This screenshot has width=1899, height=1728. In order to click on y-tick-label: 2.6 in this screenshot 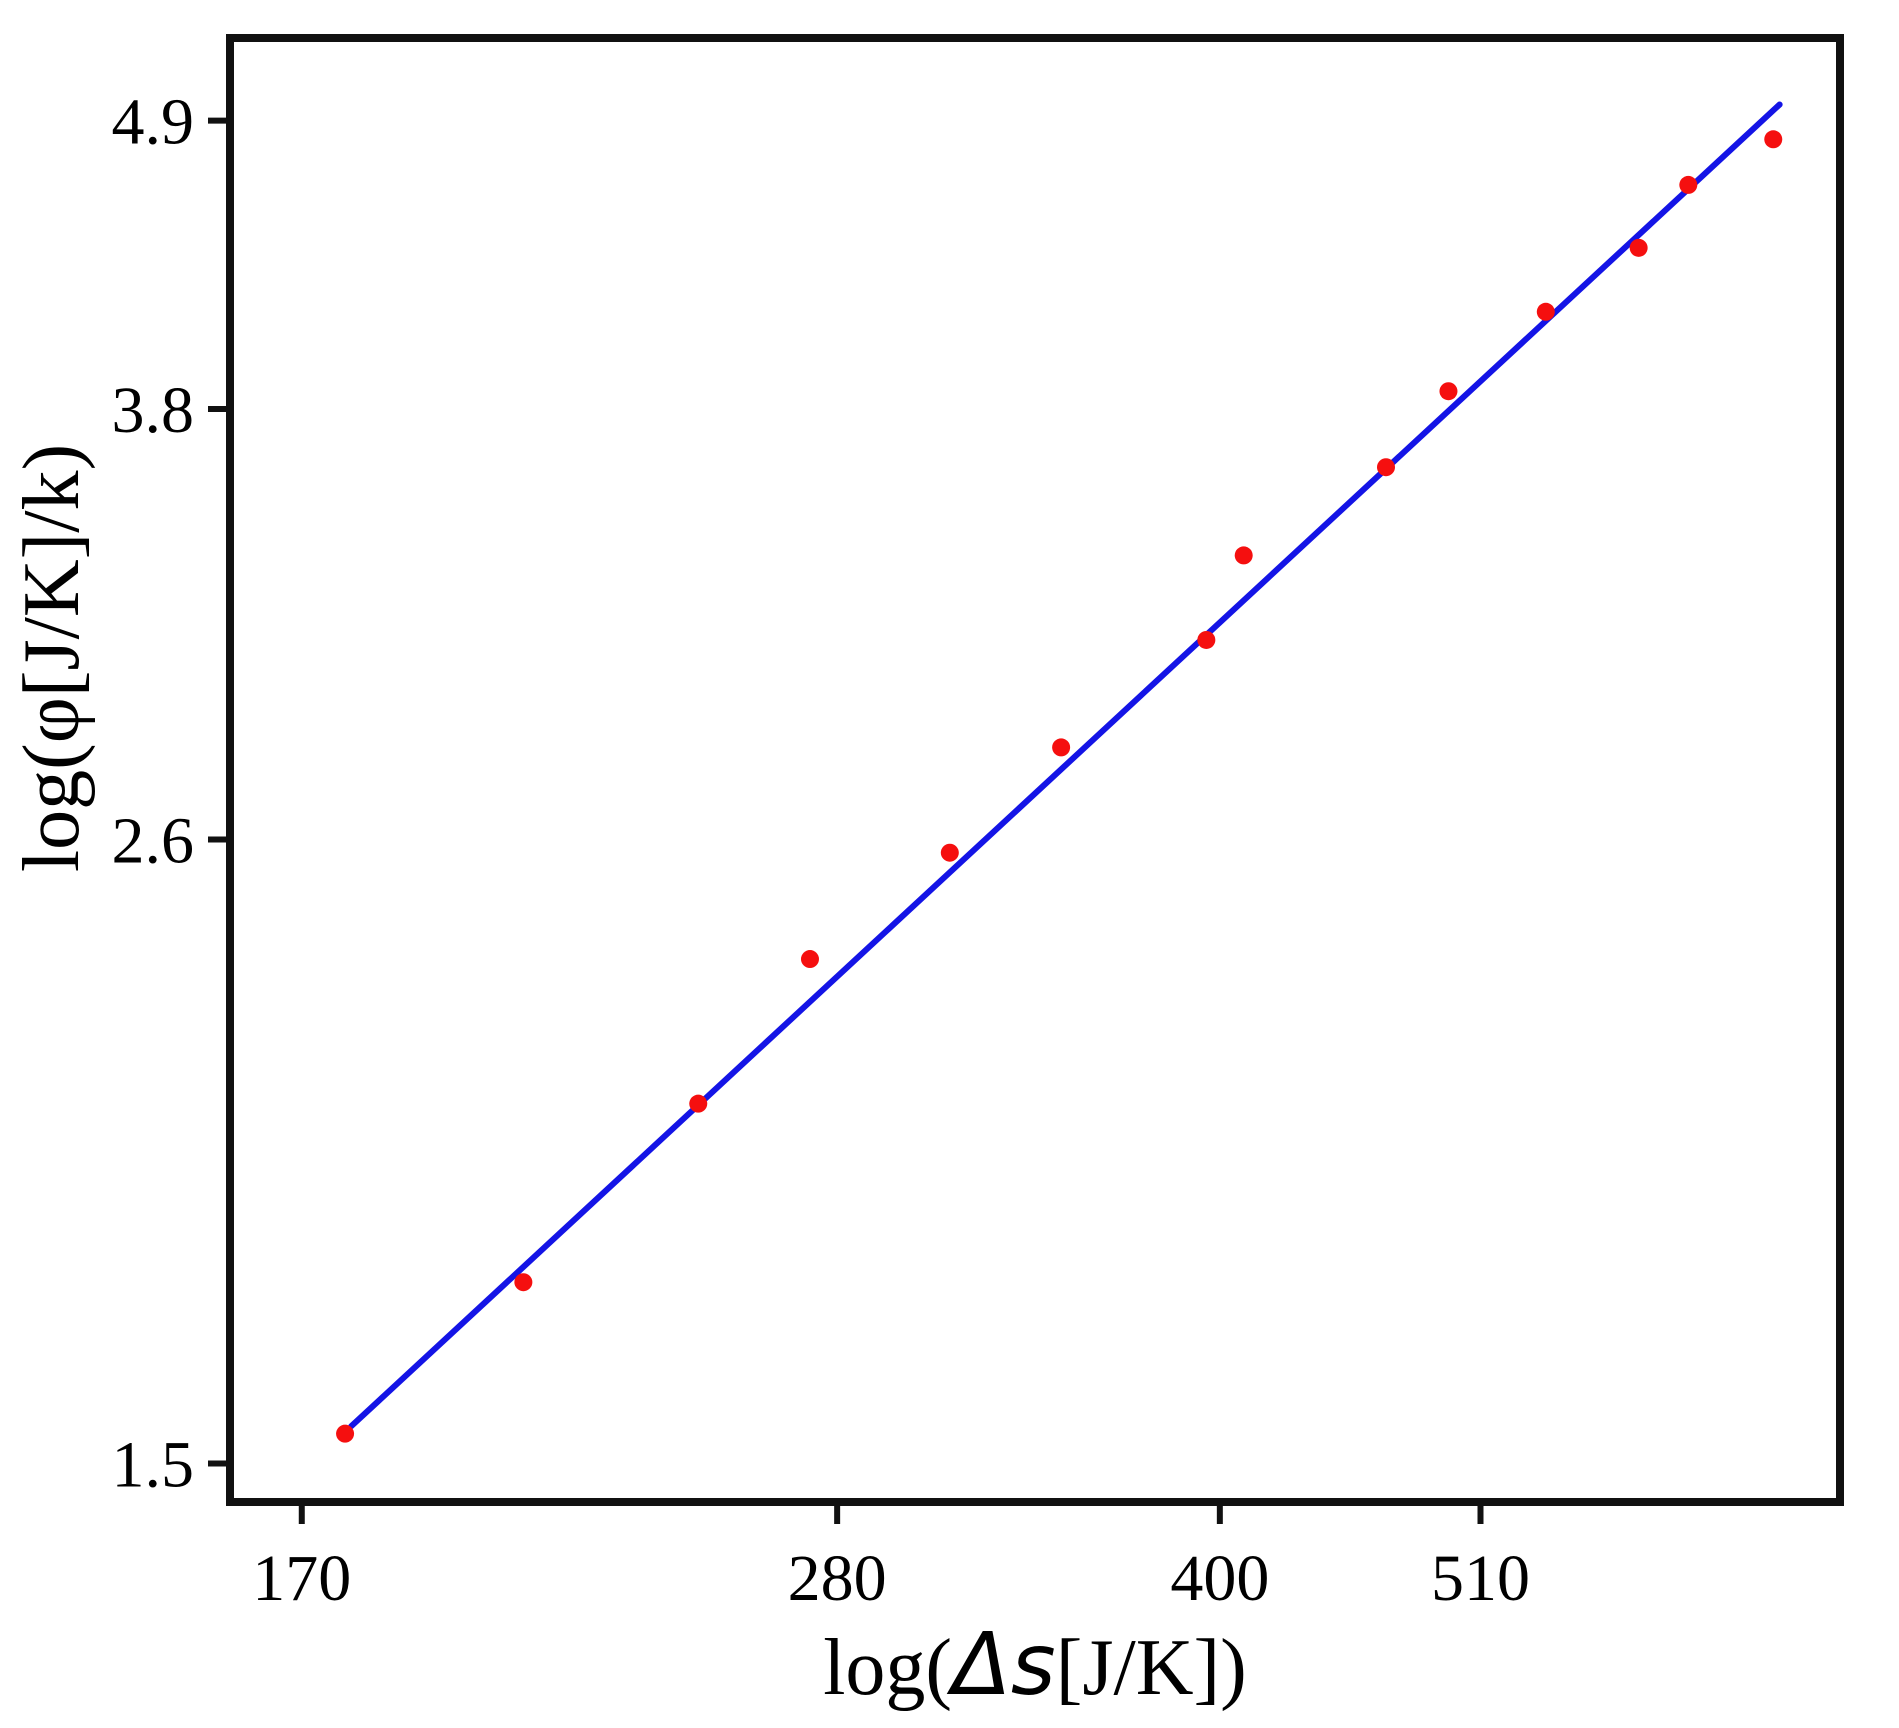, I will do `click(153, 841)`.